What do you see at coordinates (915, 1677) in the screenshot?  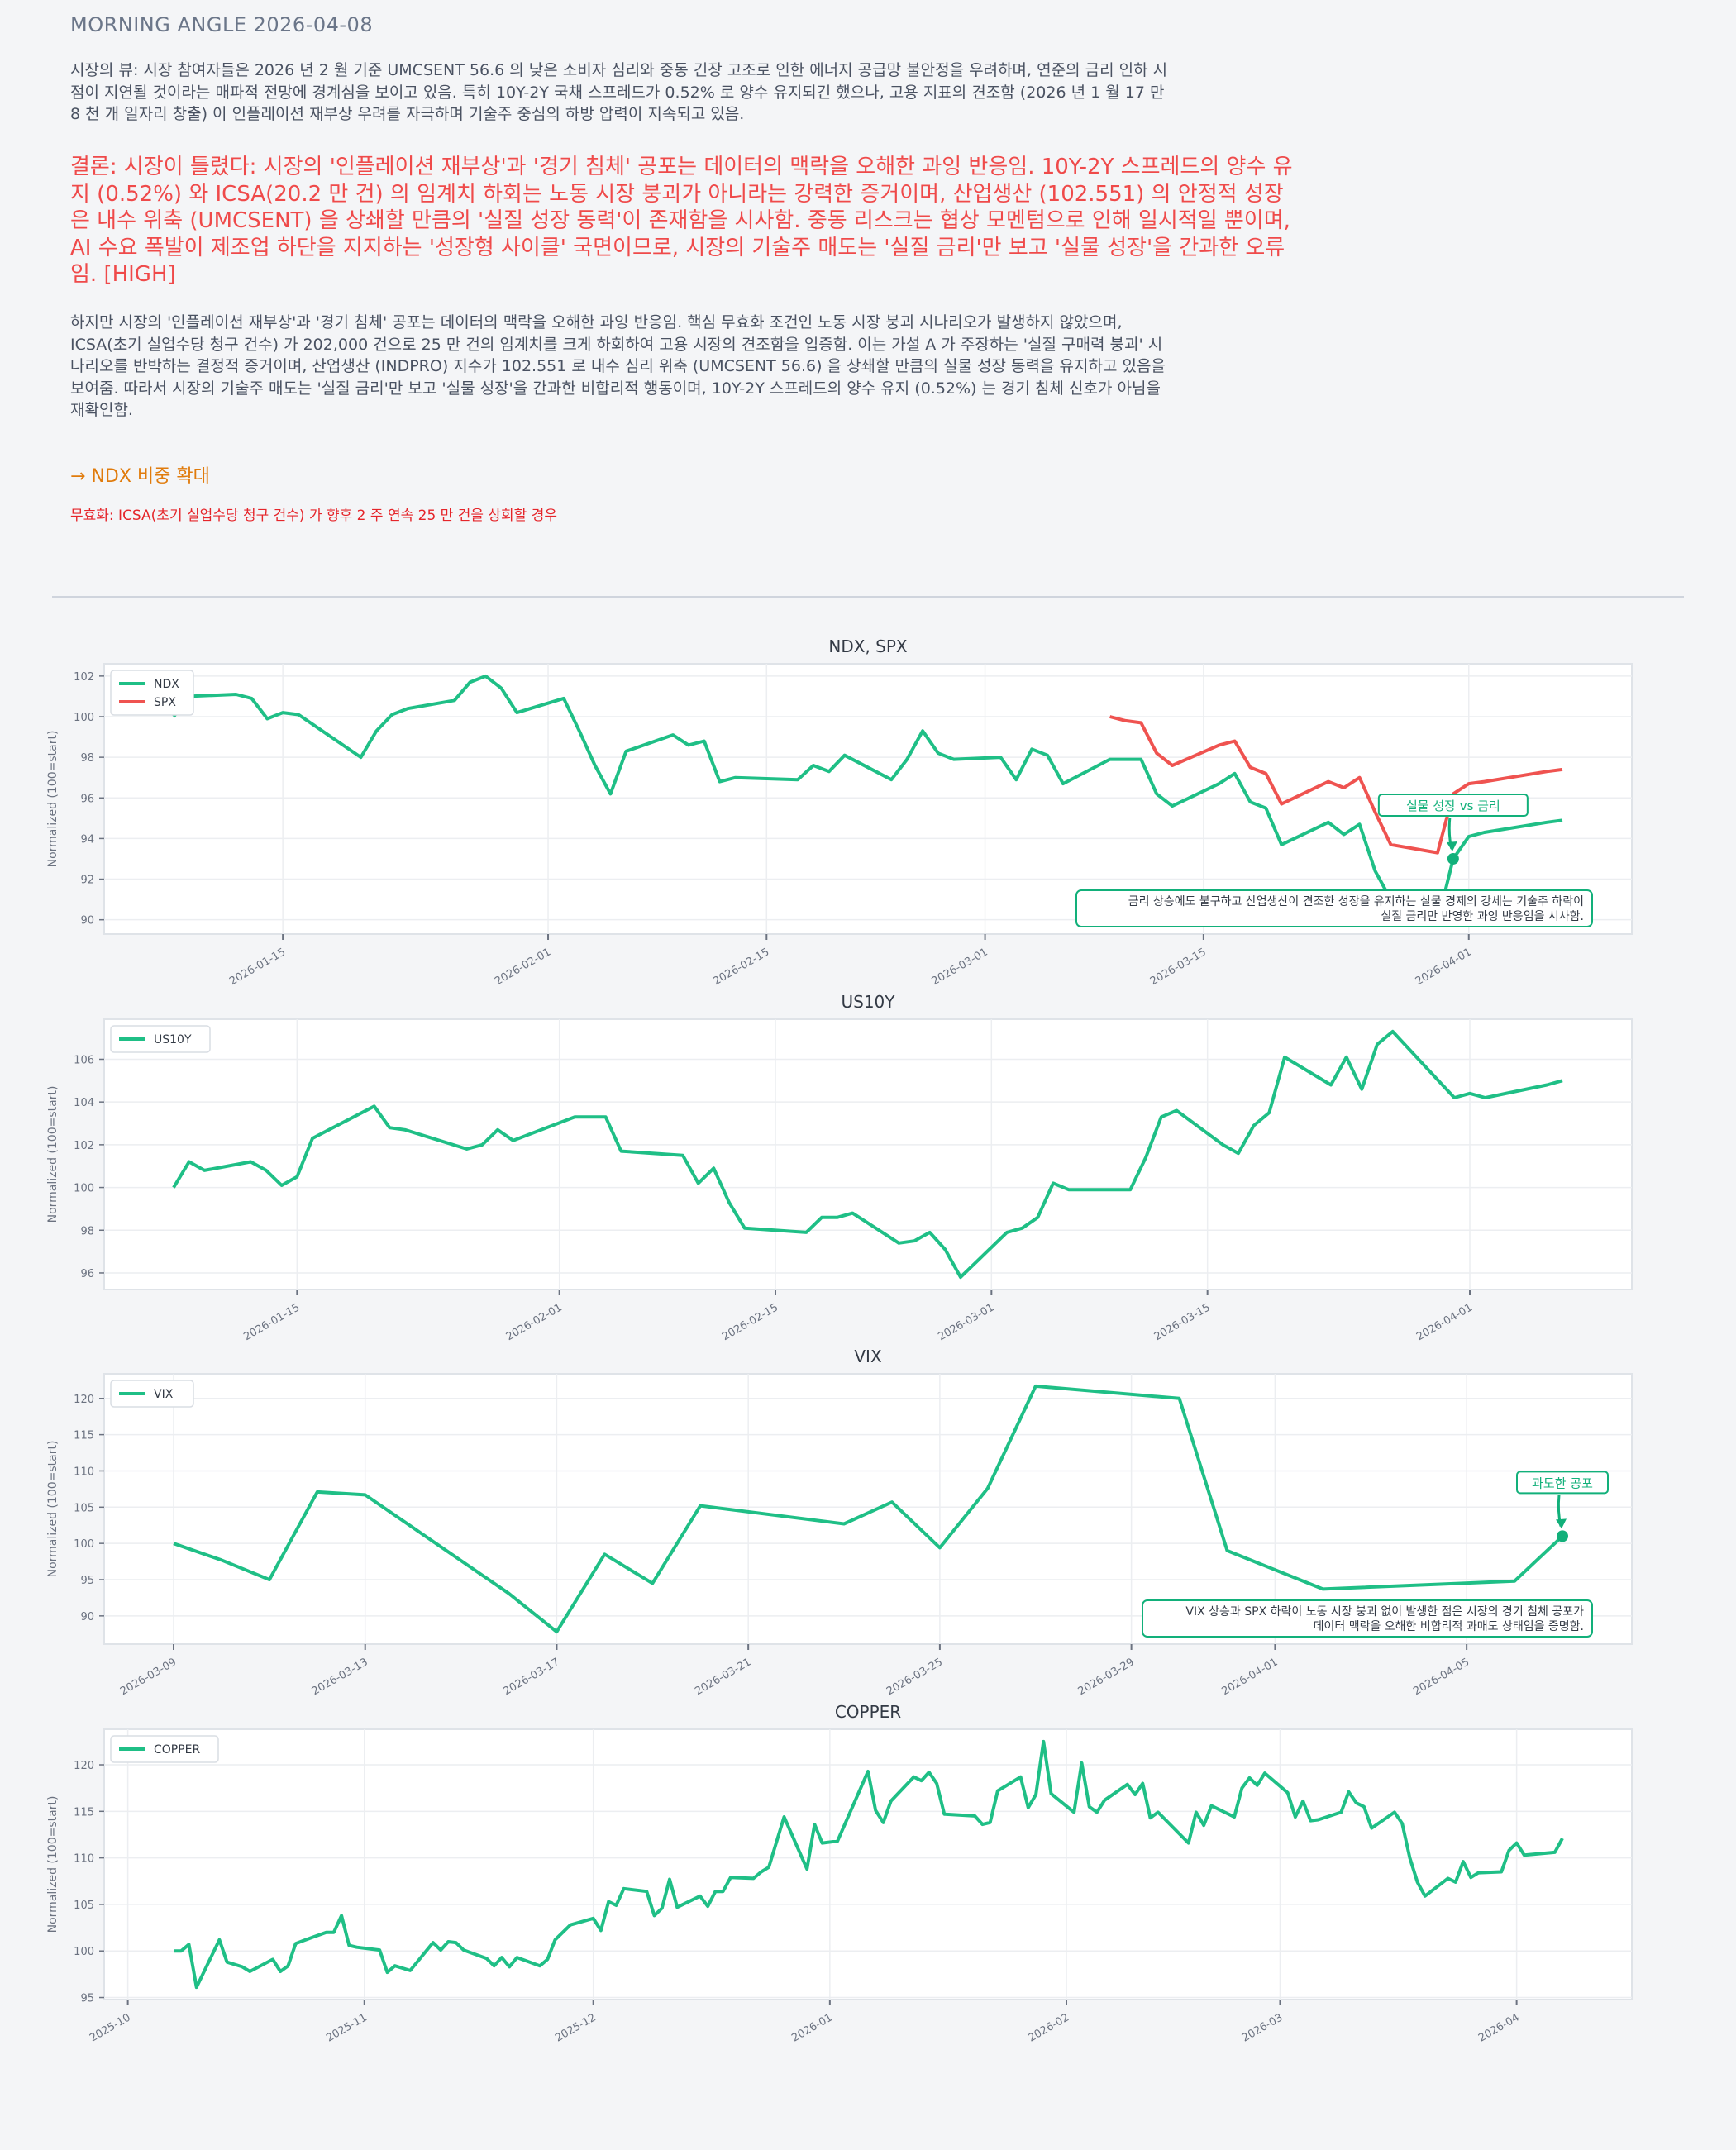 I see `x-tick-label: 2026-03-25` at bounding box center [915, 1677].